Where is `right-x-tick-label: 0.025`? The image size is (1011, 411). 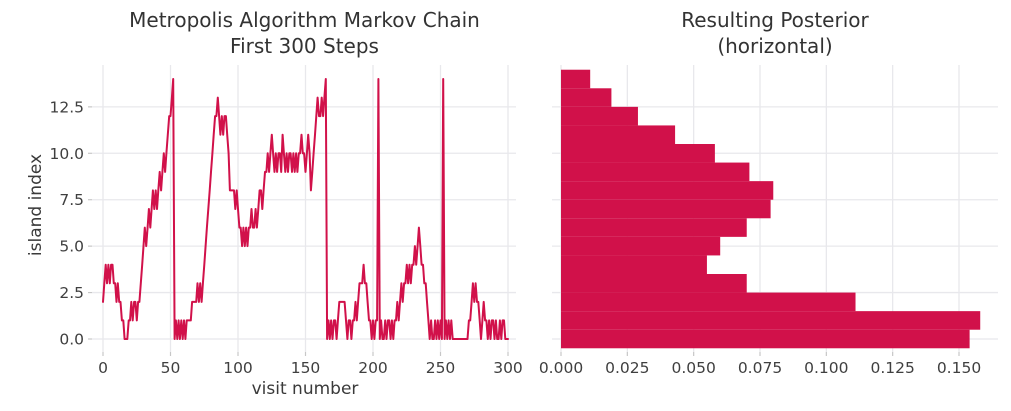 right-x-tick-label: 0.025 is located at coordinates (627, 368).